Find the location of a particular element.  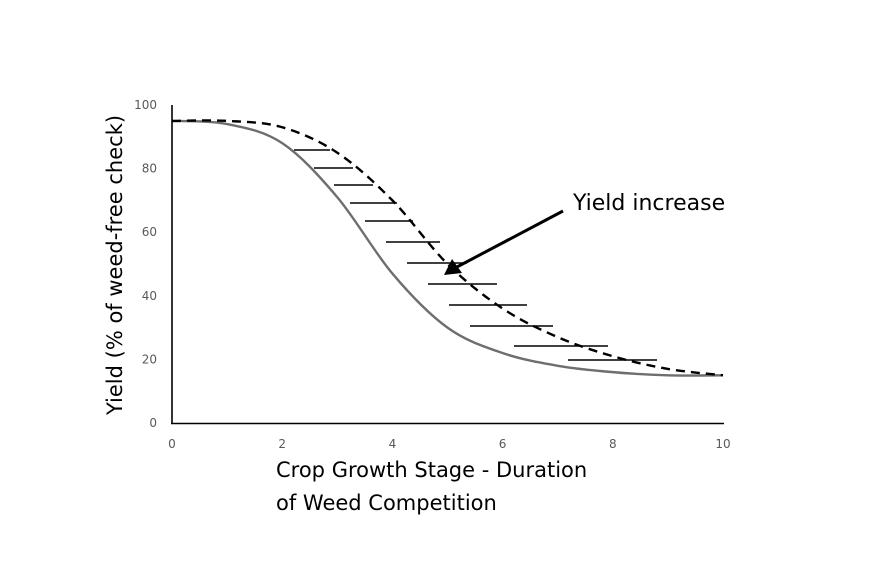

y-tick-label: 20 is located at coordinates (149, 359).